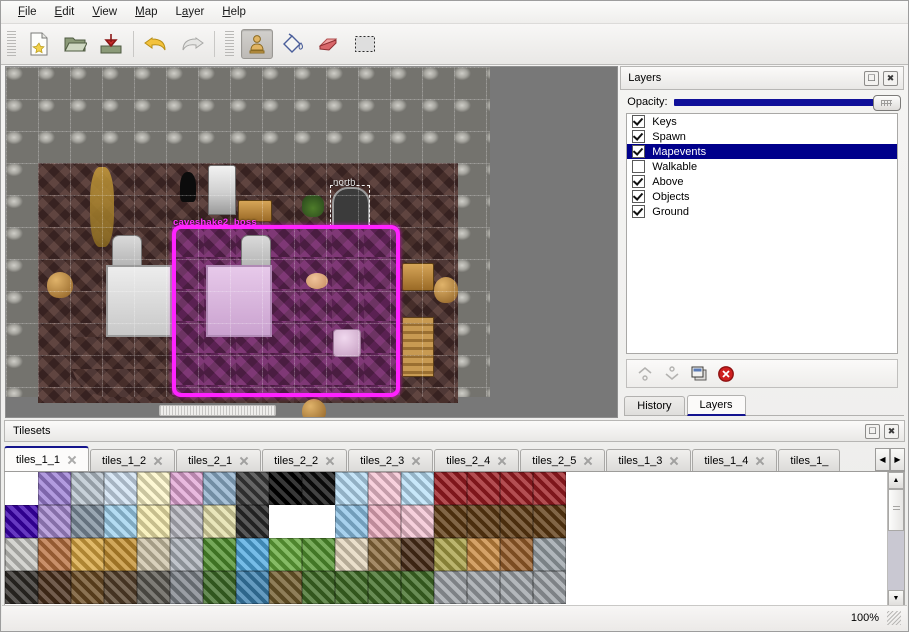 The height and width of the screenshot is (632, 909). I want to click on save-map-icon, so click(111, 44).